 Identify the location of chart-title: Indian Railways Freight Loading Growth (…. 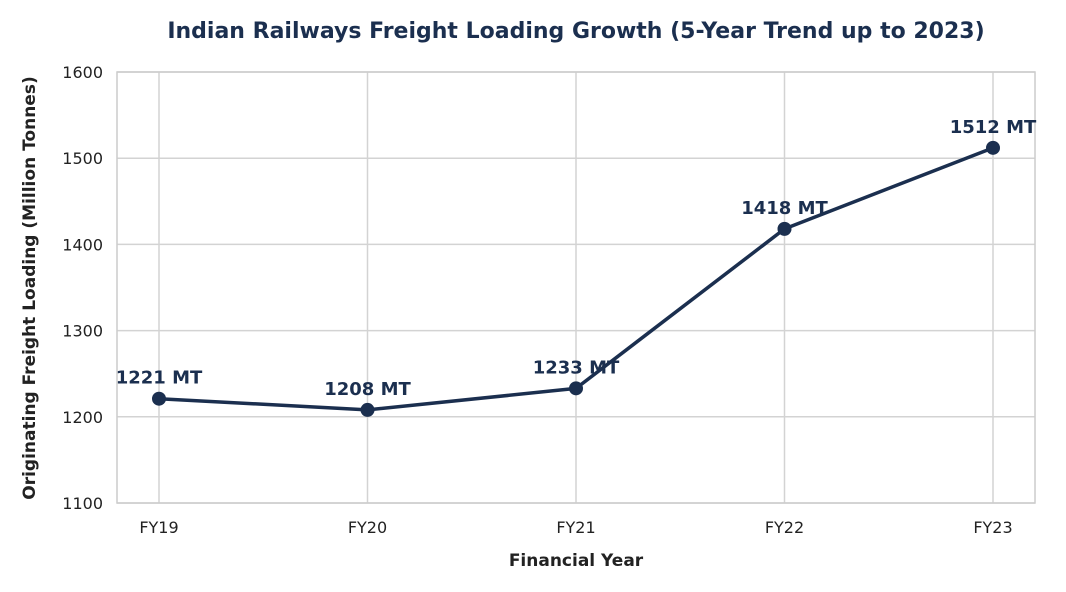
(575, 31).